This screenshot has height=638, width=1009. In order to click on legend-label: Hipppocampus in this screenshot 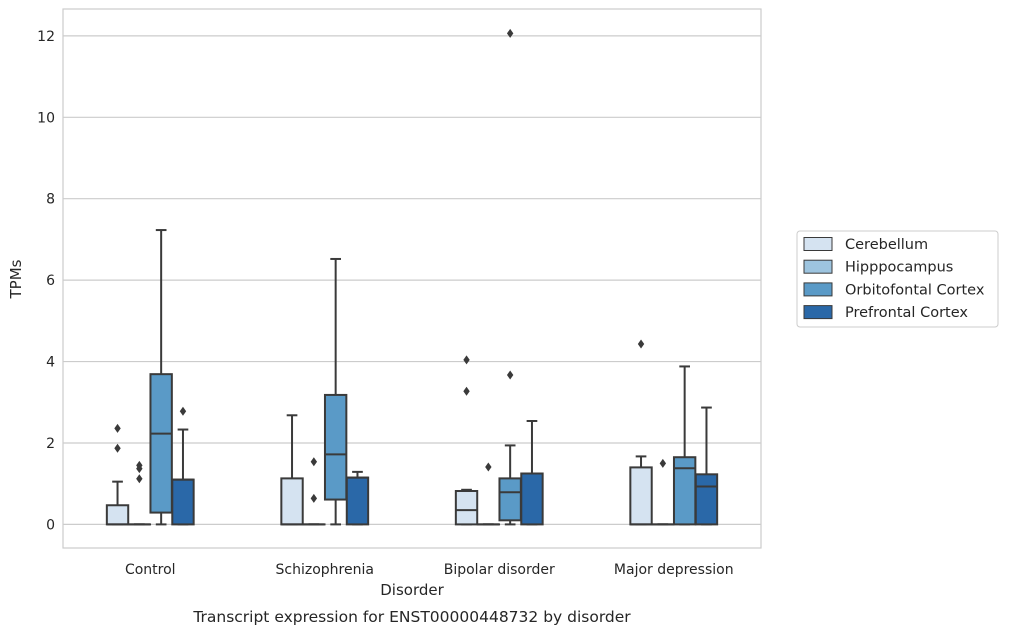, I will do `click(899, 268)`.